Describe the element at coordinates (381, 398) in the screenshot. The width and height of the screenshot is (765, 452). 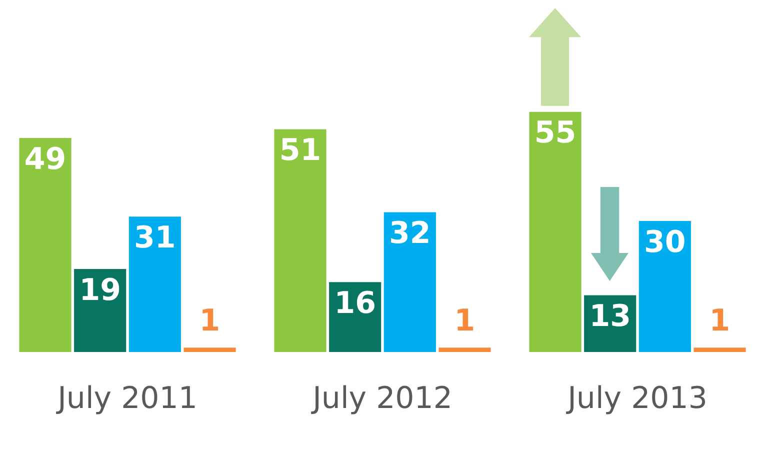
I see `x-tick-label: July 2012` at that location.